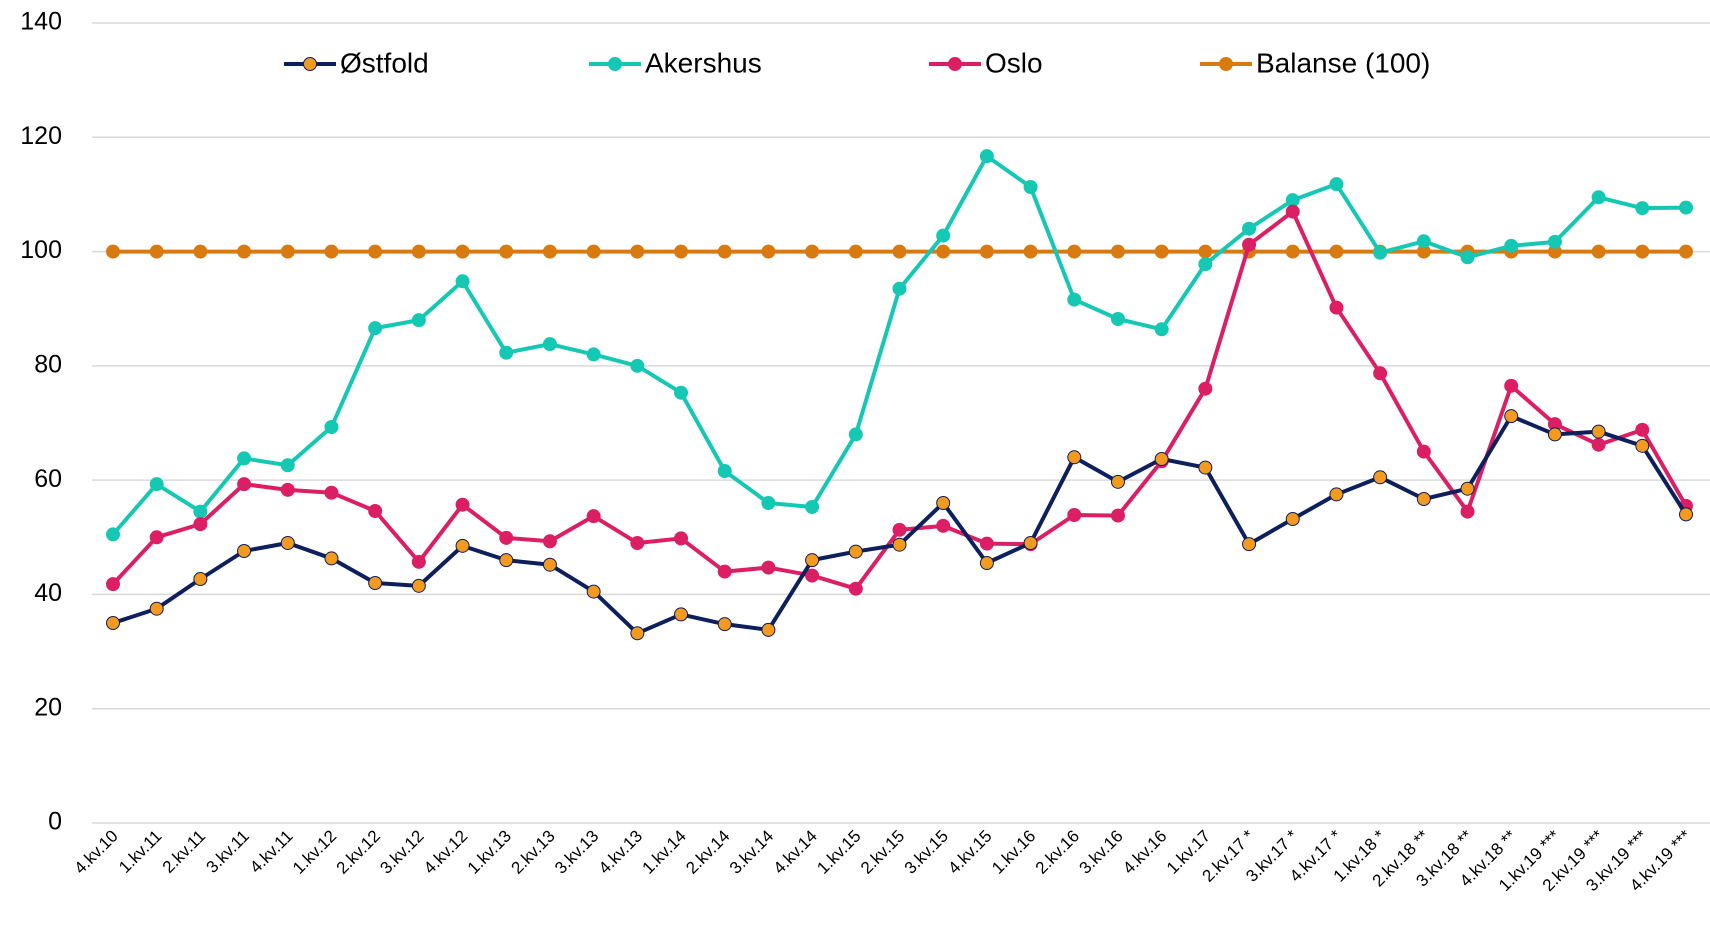  I want to click on x-tick-label: 3.kv.15, so click(926, 851).